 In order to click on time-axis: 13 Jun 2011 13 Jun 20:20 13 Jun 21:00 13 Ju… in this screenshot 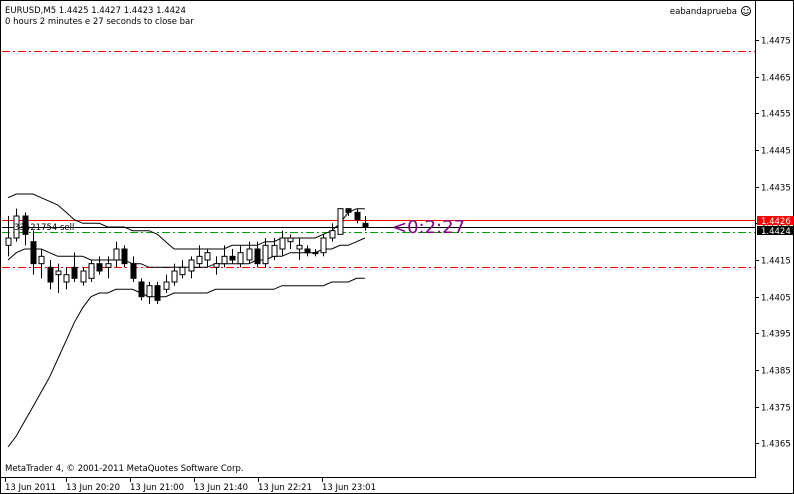, I will do `click(190, 485)`.